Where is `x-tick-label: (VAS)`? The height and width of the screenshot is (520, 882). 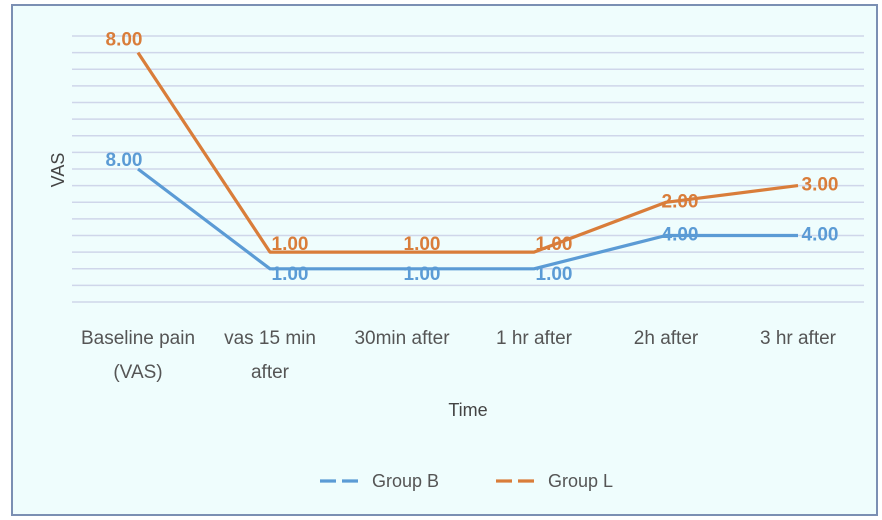 x-tick-label: (VAS) is located at coordinates (137, 372).